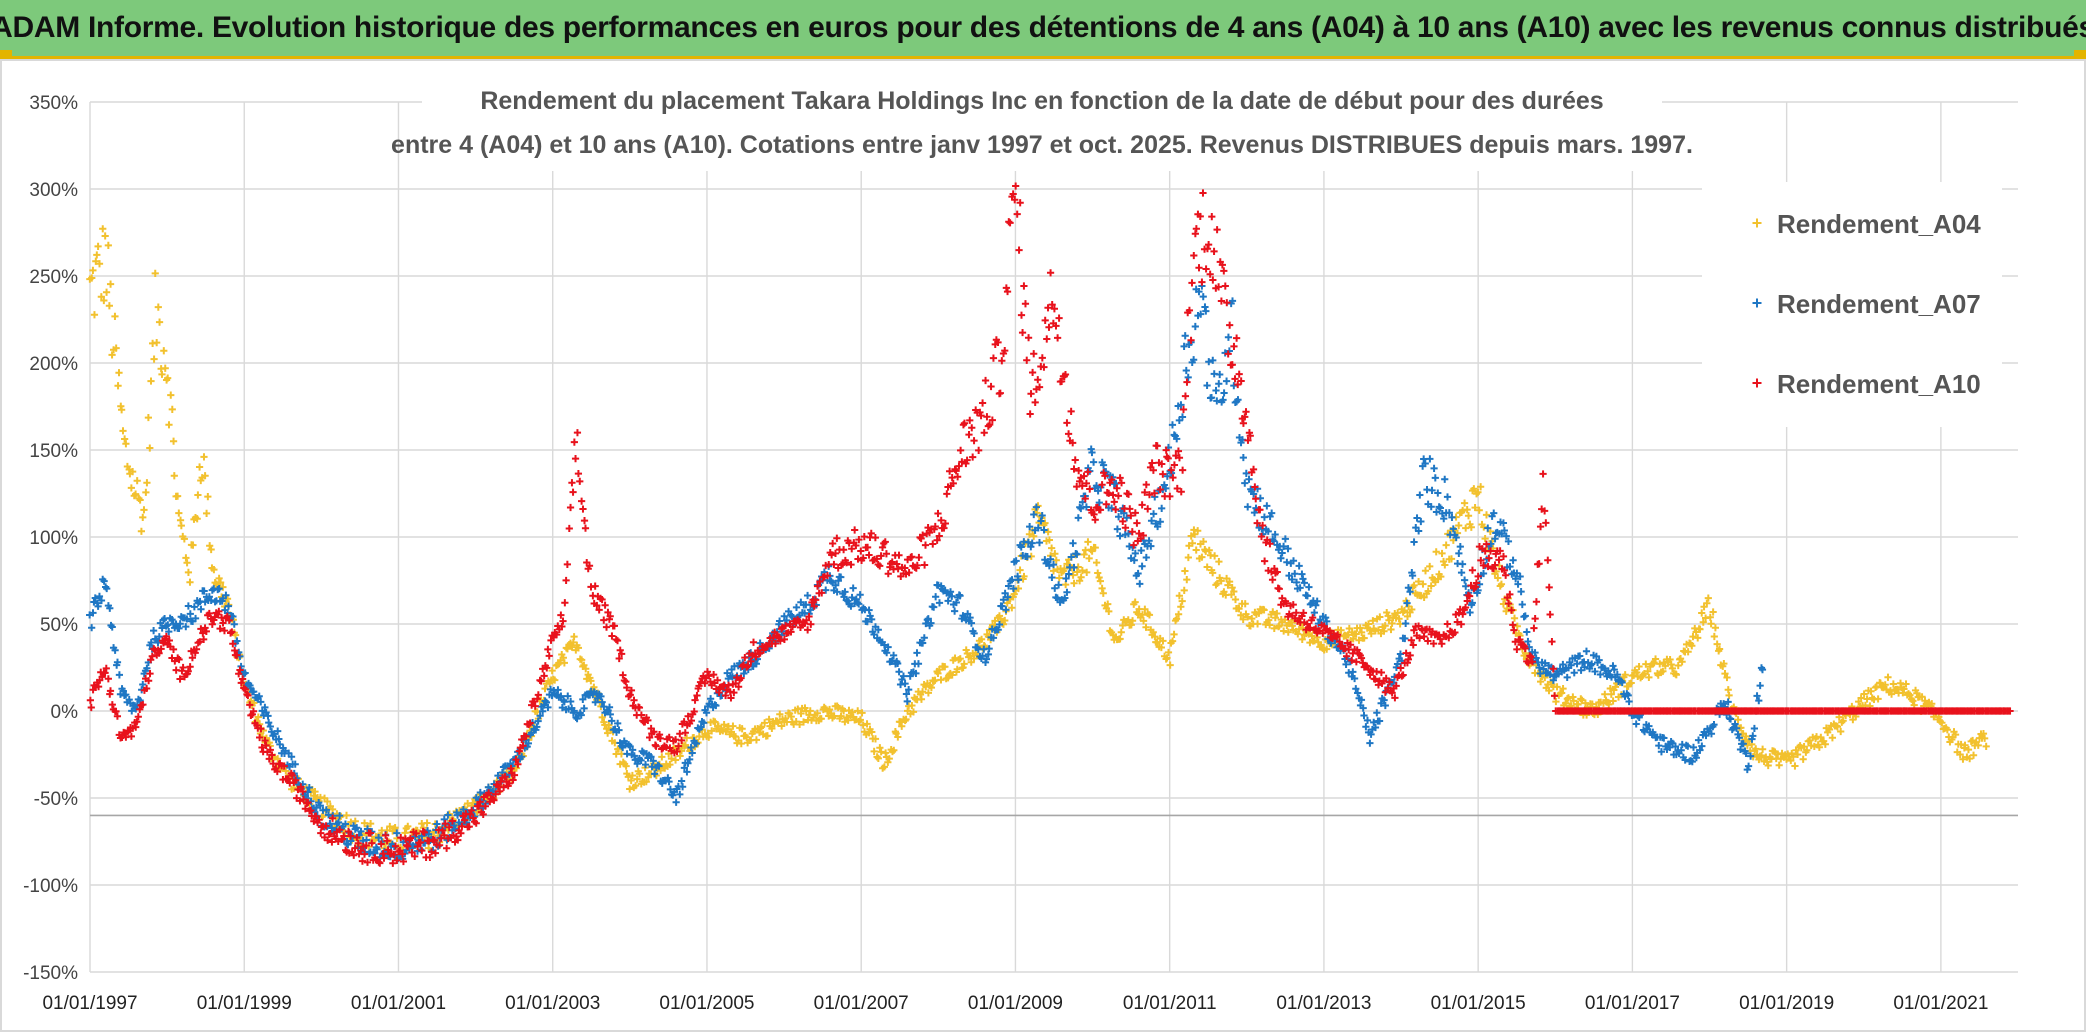 The image size is (2086, 1032). Describe the element at coordinates (53, 103) in the screenshot. I see `y-tick-label: 350%` at that location.